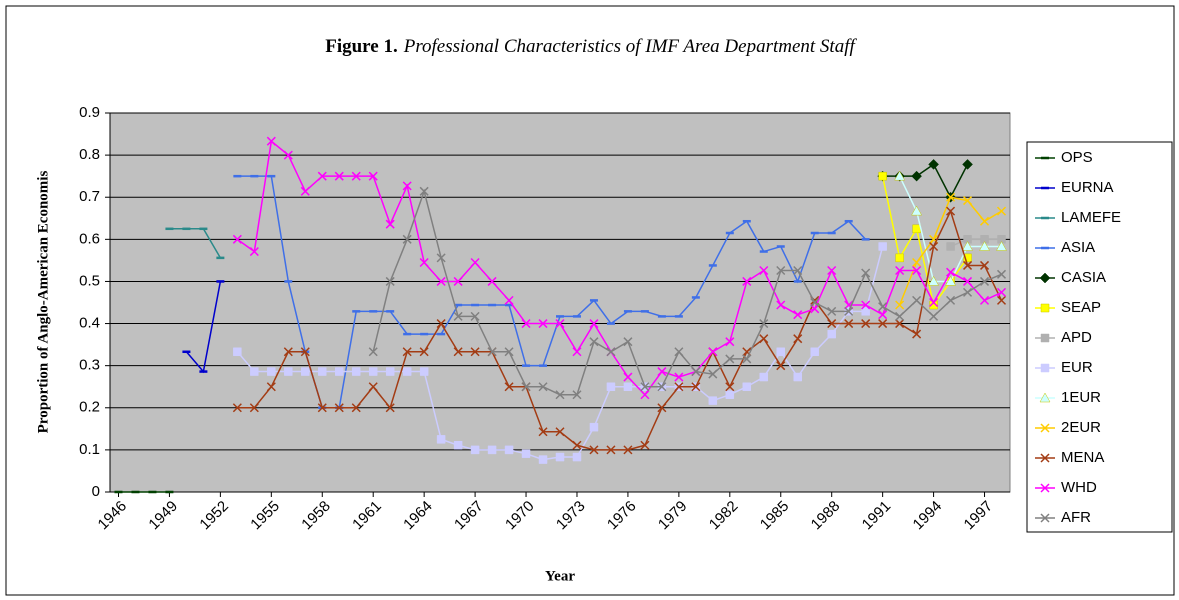 This screenshot has width=1179, height=600. Describe the element at coordinates (976, 243) in the screenshot. I see `series-line` at that location.